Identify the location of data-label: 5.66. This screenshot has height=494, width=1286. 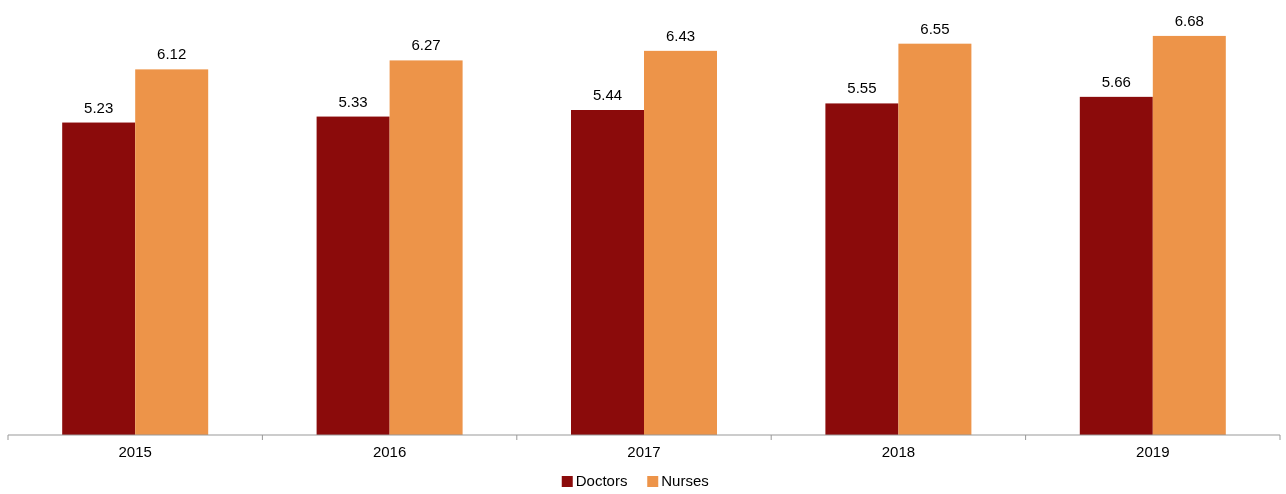
(1116, 81).